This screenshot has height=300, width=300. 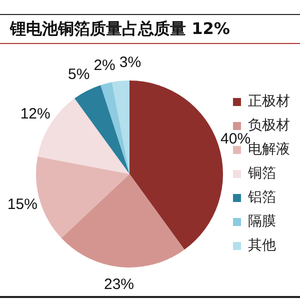 I want to click on legend-label: 正极材, so click(x=269, y=102).